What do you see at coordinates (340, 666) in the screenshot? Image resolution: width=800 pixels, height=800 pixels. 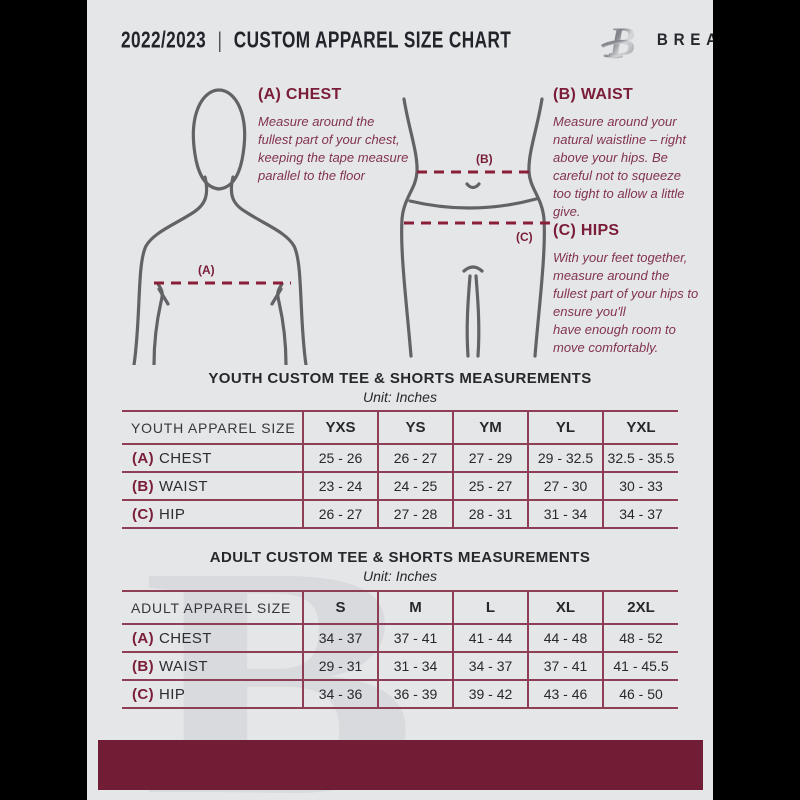 I see `size-value: 29 - 31` at bounding box center [340, 666].